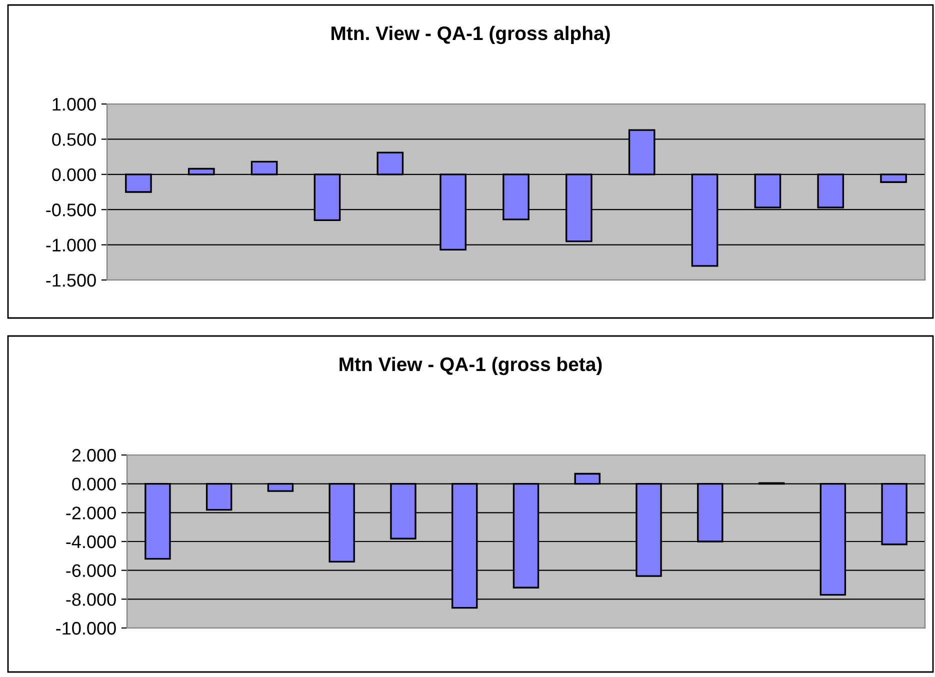 The image size is (935, 677). What do you see at coordinates (71, 280) in the screenshot?
I see `y-tick-label: -1.500` at bounding box center [71, 280].